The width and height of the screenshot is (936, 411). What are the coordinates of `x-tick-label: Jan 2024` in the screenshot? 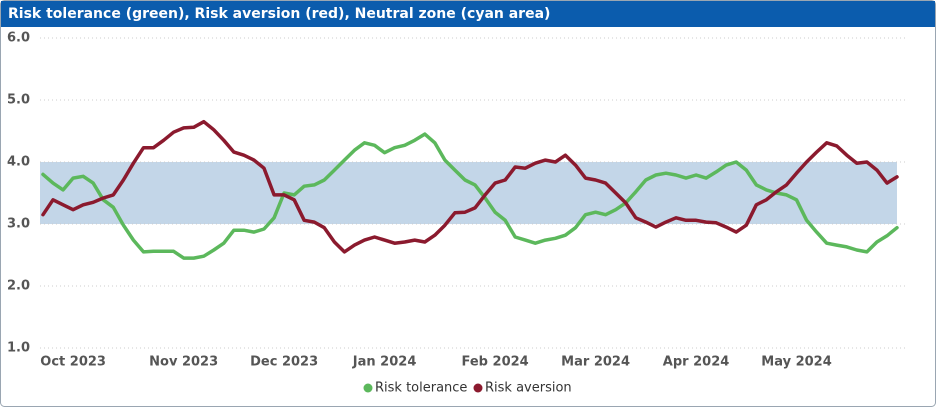 It's located at (384, 362).